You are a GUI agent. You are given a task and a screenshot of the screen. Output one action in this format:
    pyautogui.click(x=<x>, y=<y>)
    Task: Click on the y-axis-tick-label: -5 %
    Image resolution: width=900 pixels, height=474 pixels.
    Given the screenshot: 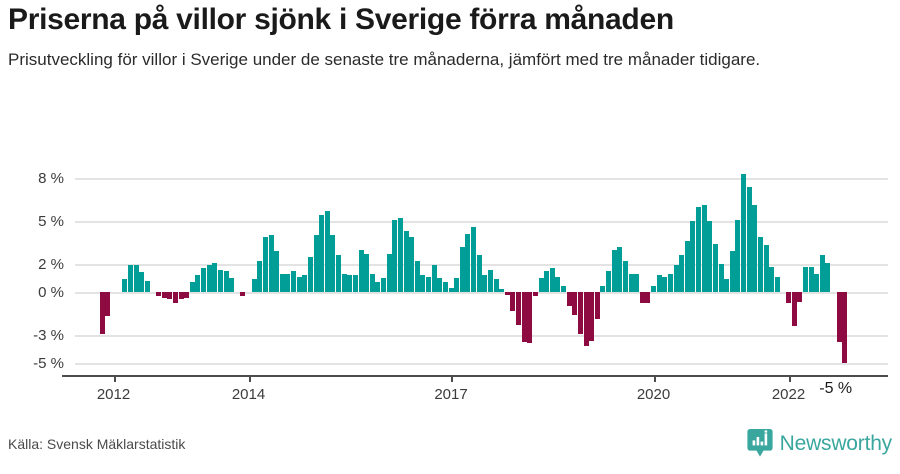 What is the action you would take?
    pyautogui.click(x=48, y=363)
    